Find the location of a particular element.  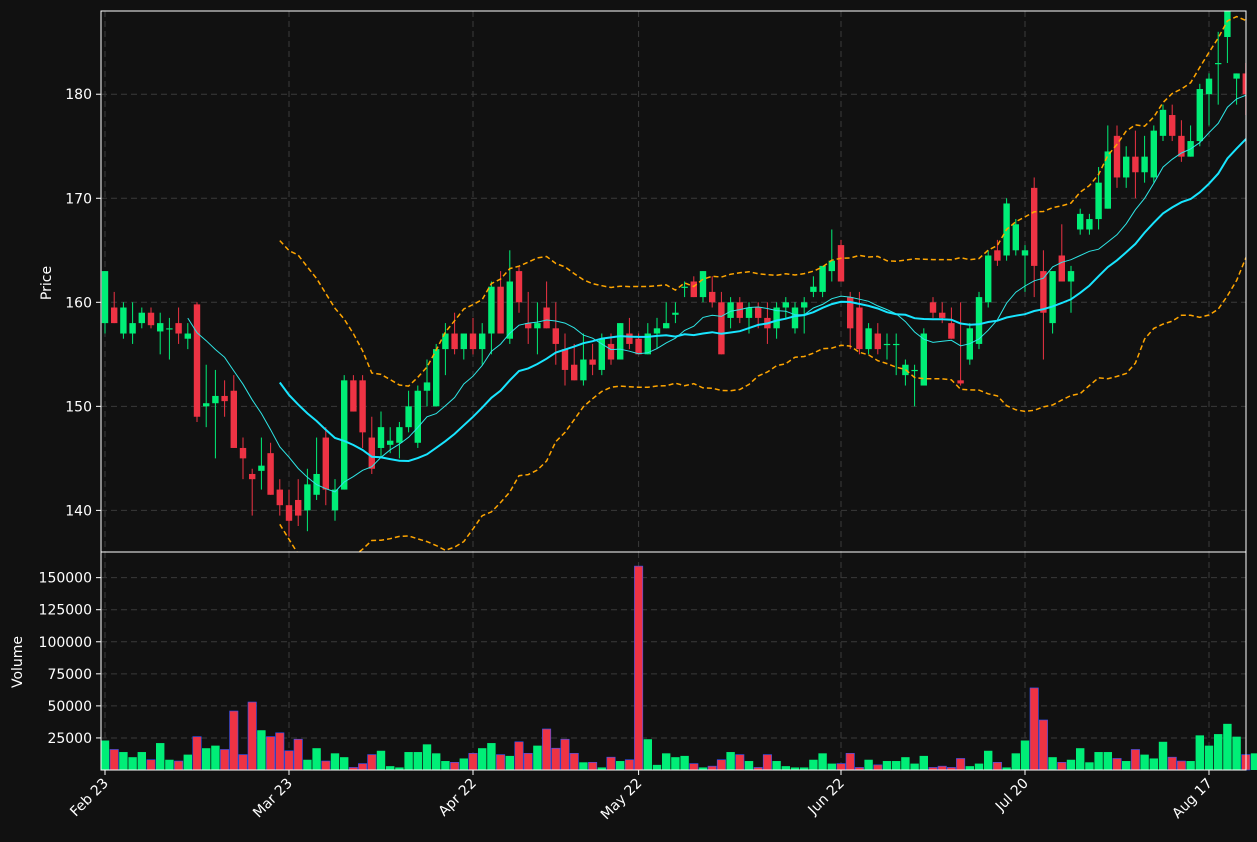

price-tick-label: 170 is located at coordinates (78, 199).